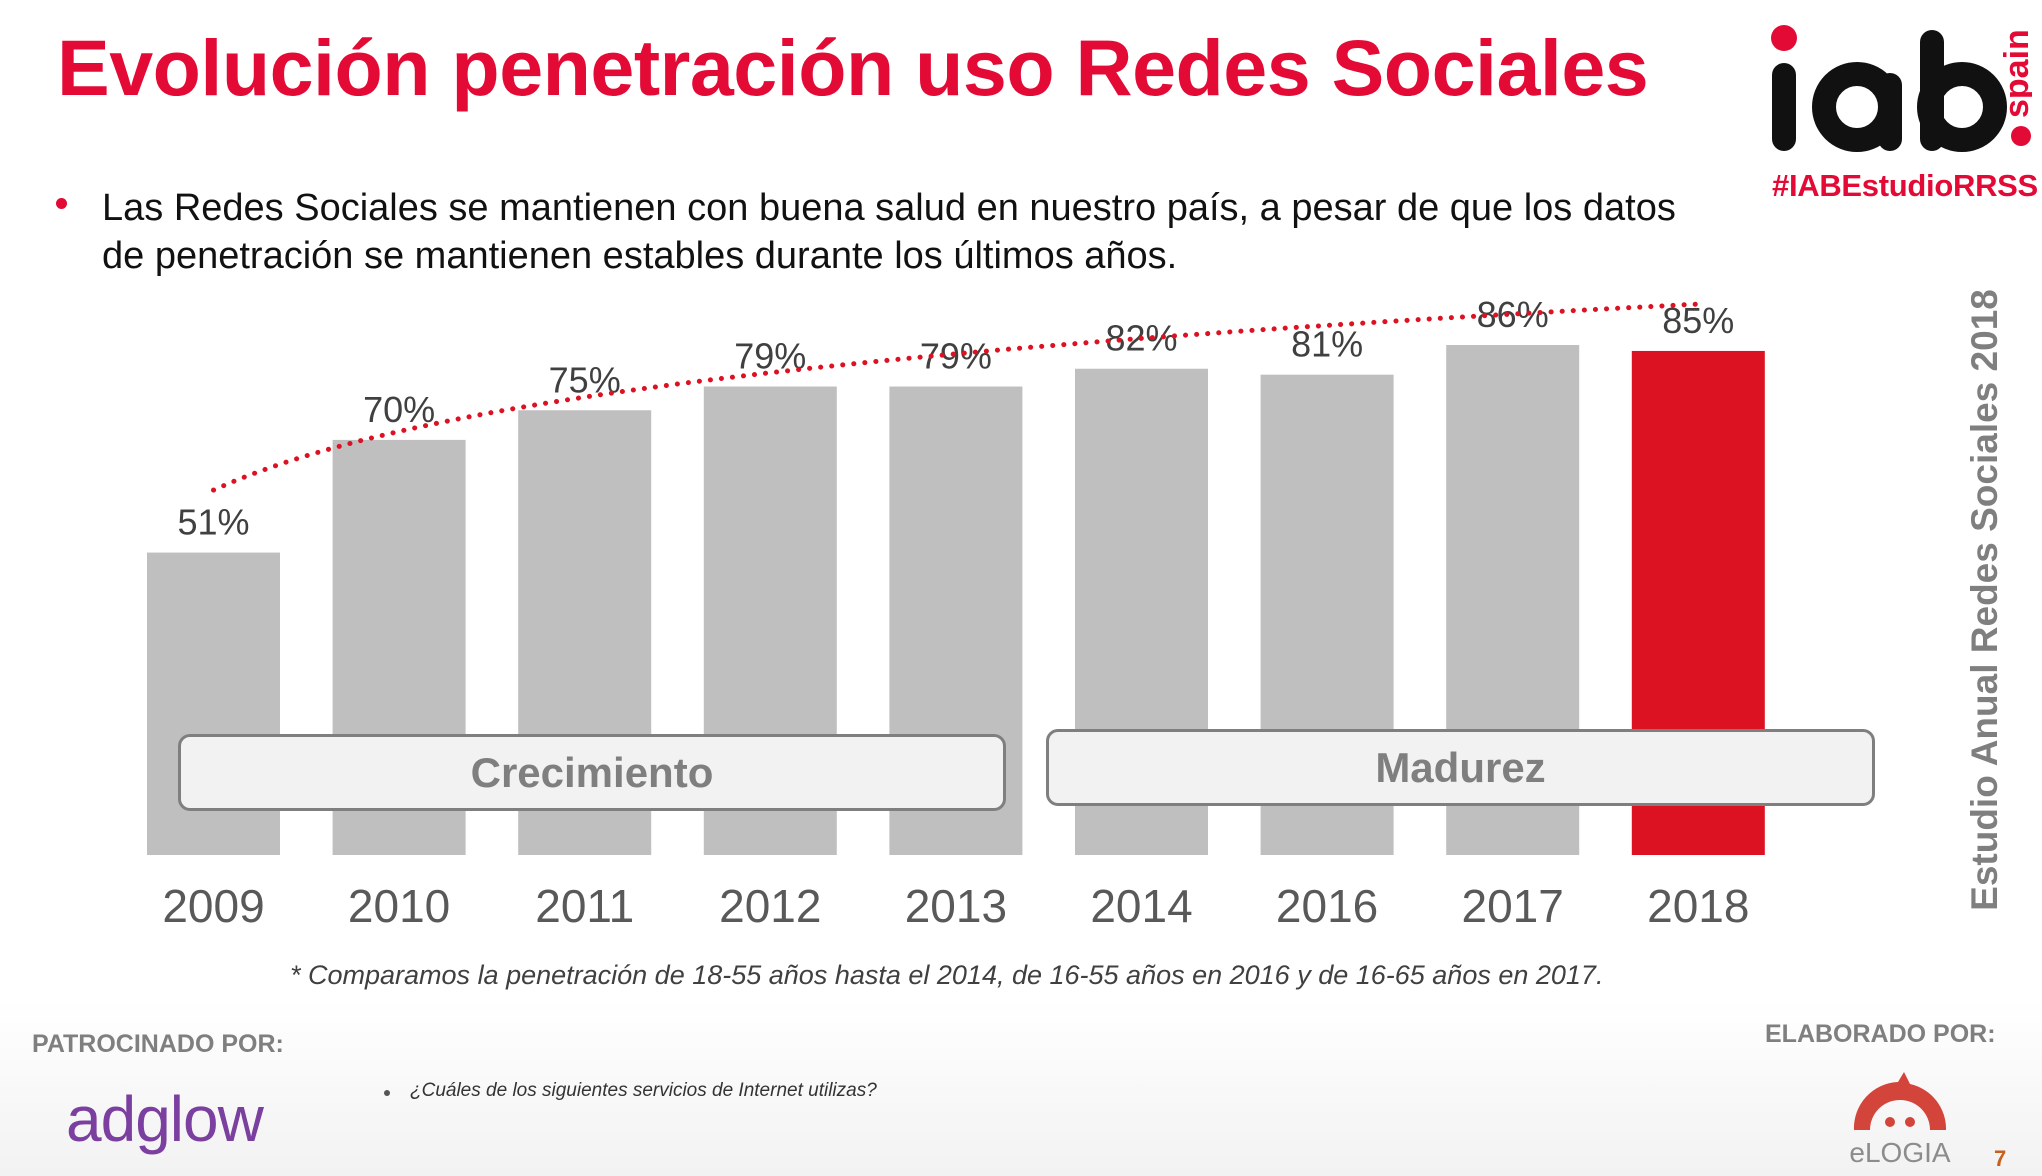 This screenshot has height=1176, width=2042. I want to click on value-label-2012: 79%, so click(770, 356).